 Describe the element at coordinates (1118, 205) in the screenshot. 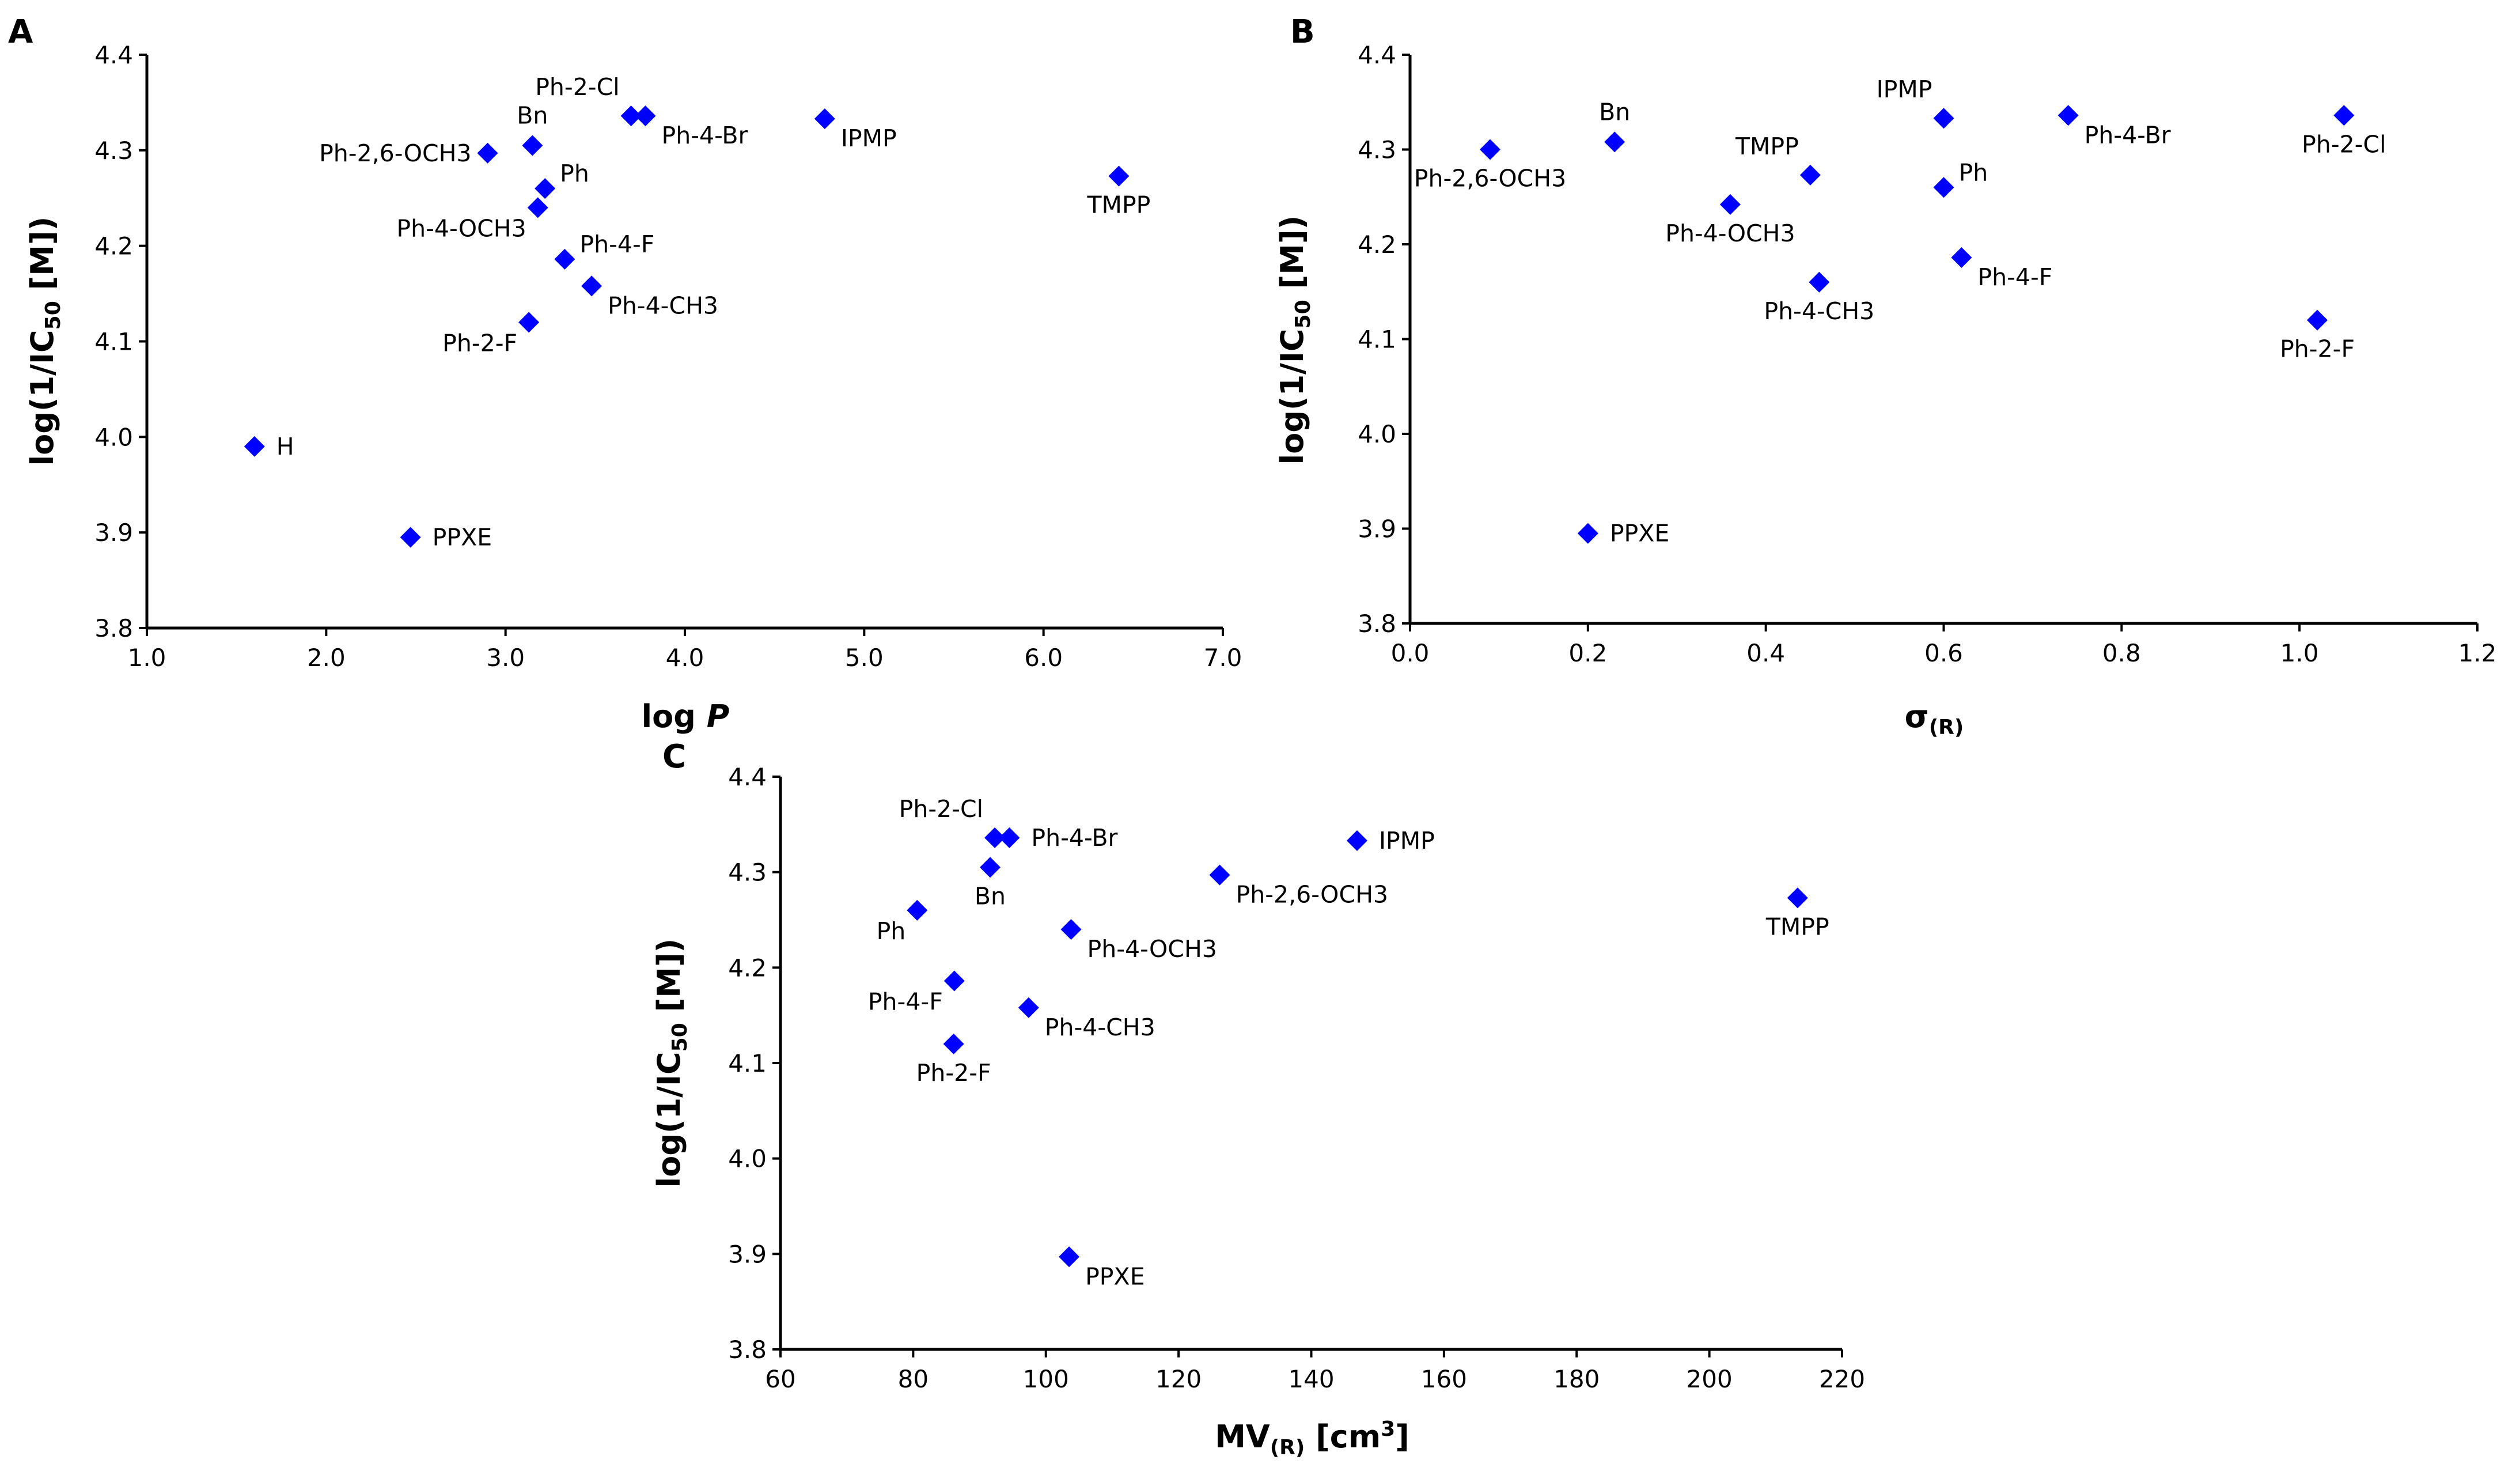

I see `panel-a-point-label: TMPP` at that location.